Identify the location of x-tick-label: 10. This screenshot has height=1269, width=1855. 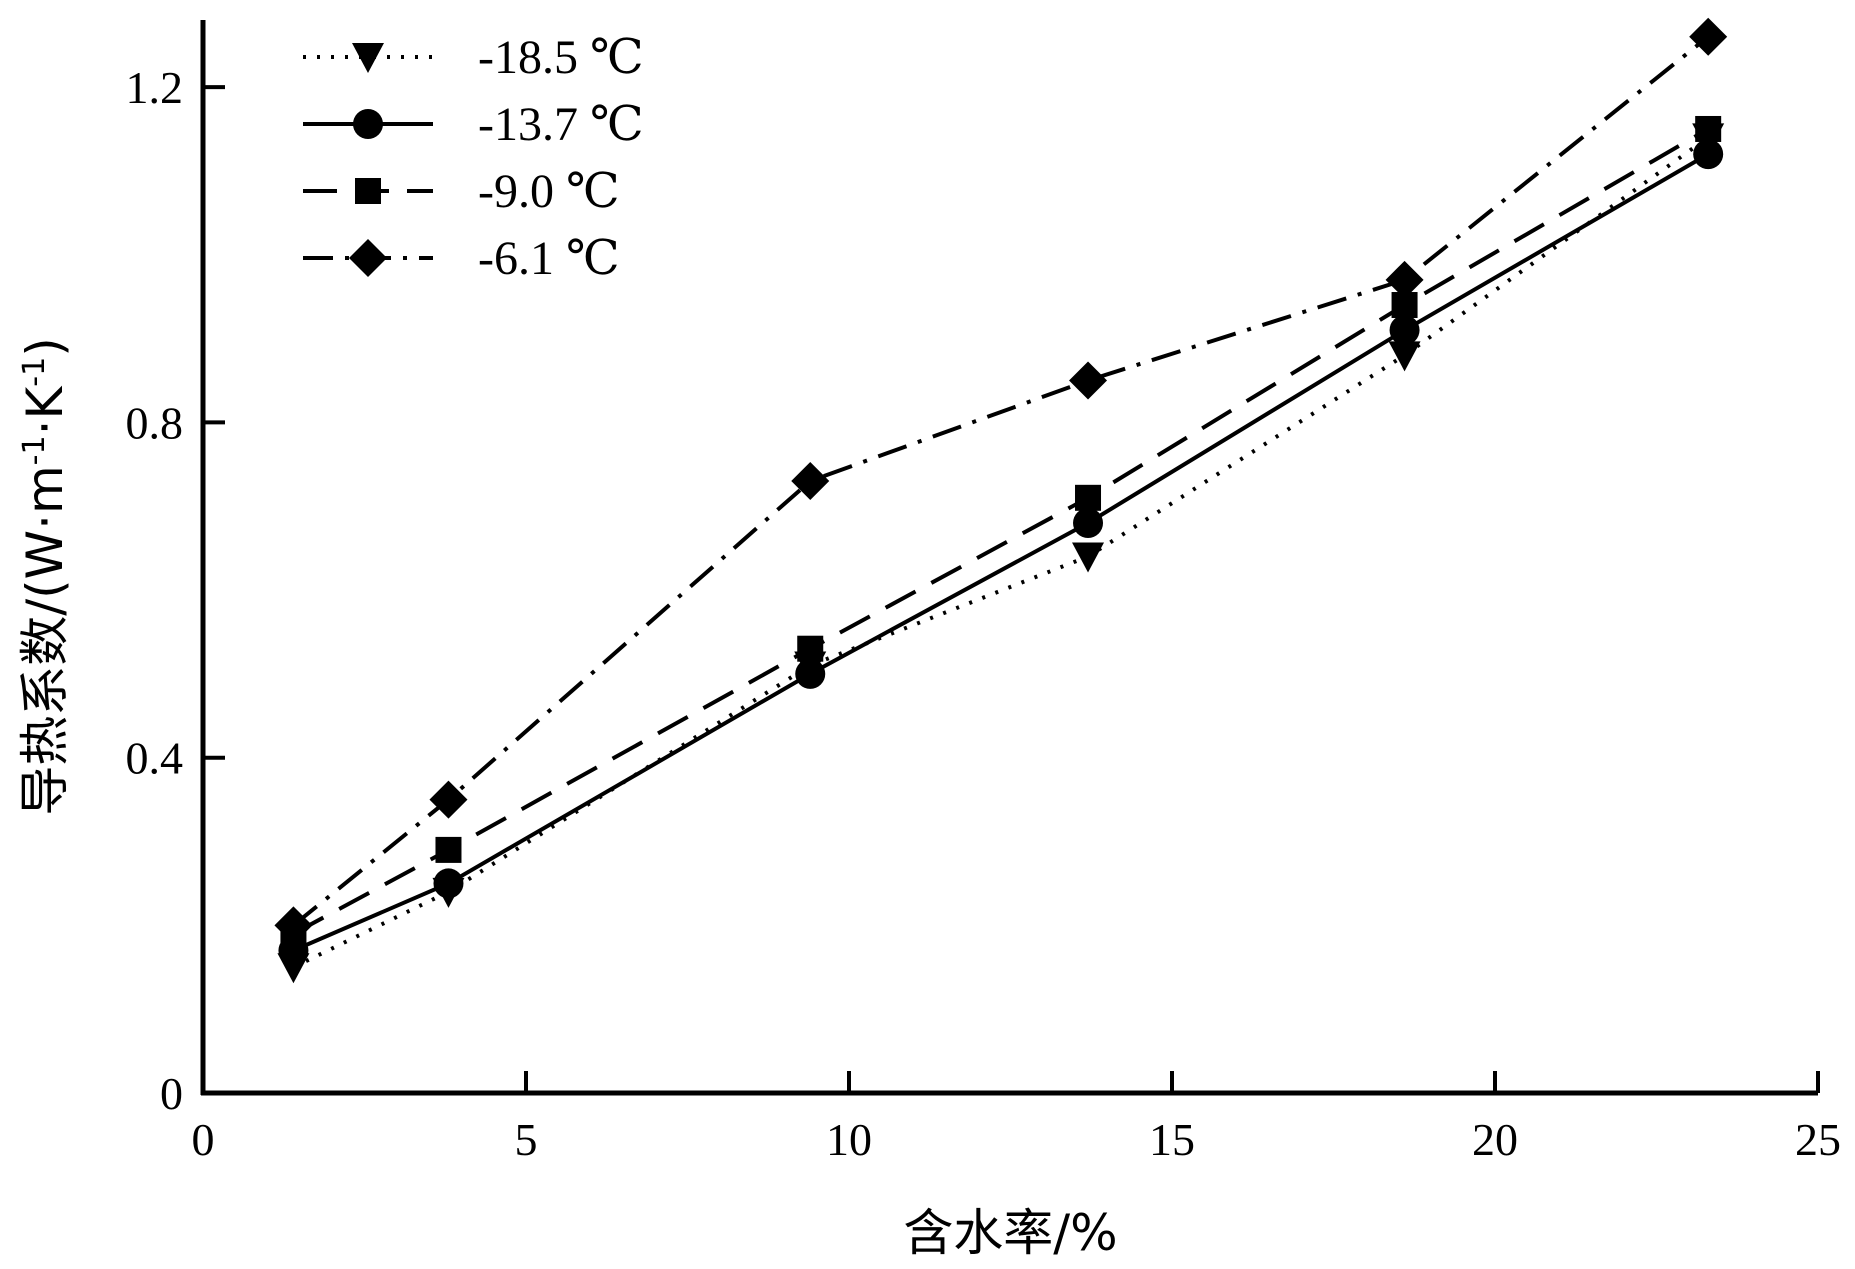
(849, 1139).